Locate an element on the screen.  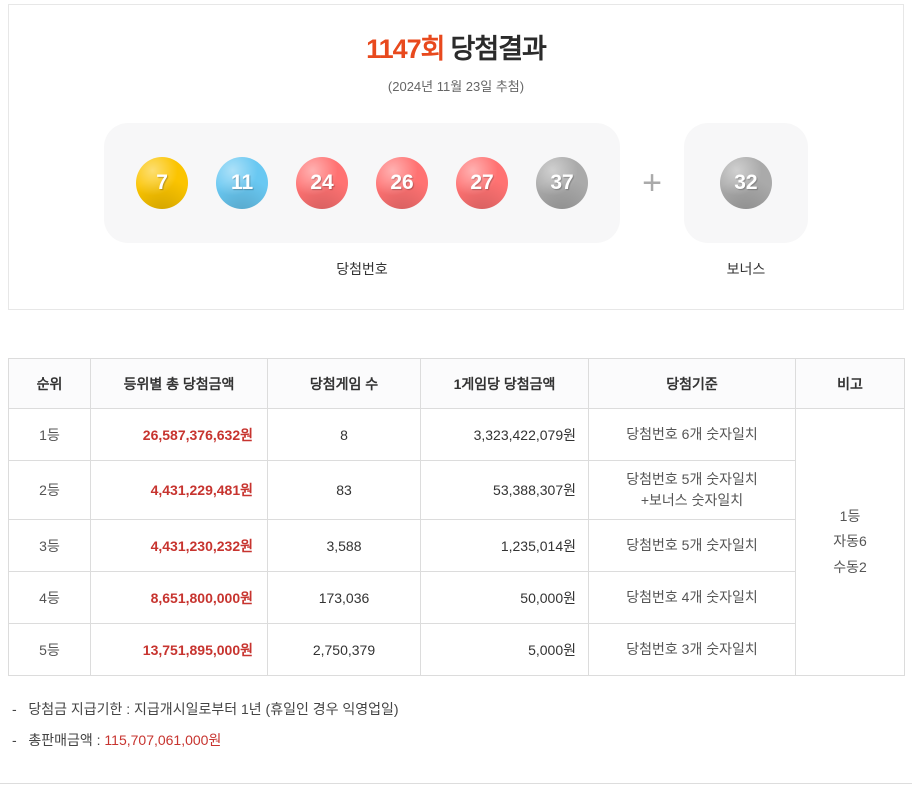
total-sales-value: 115,707,061,000원 is located at coordinates (163, 740).